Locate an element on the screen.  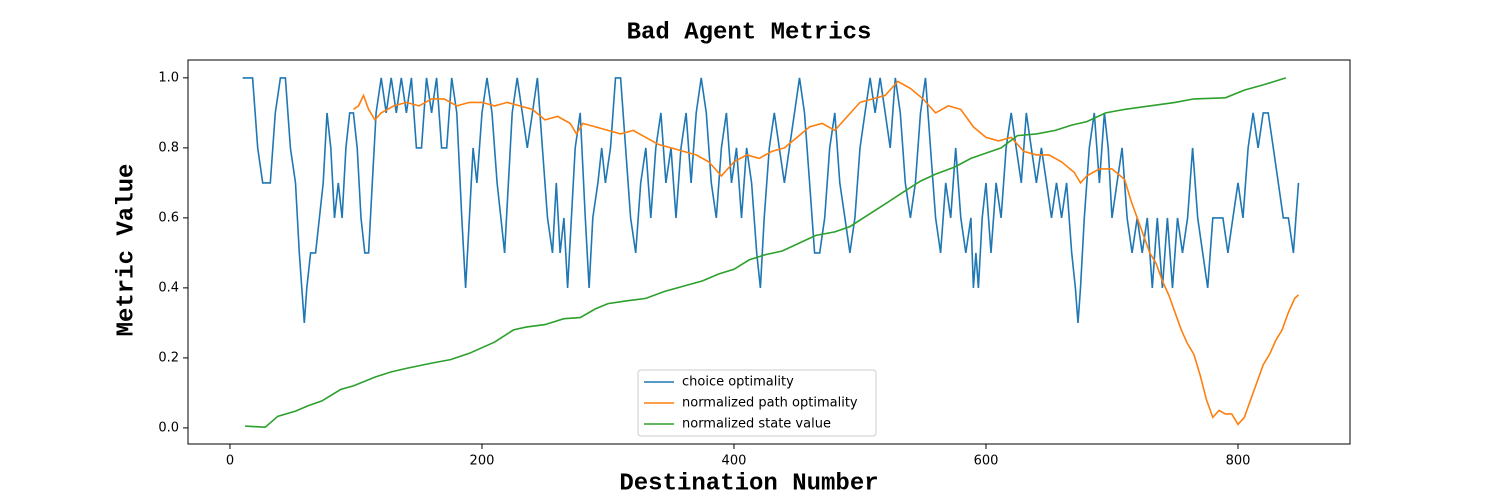
legend-label: normalized state value is located at coordinates (756, 424).